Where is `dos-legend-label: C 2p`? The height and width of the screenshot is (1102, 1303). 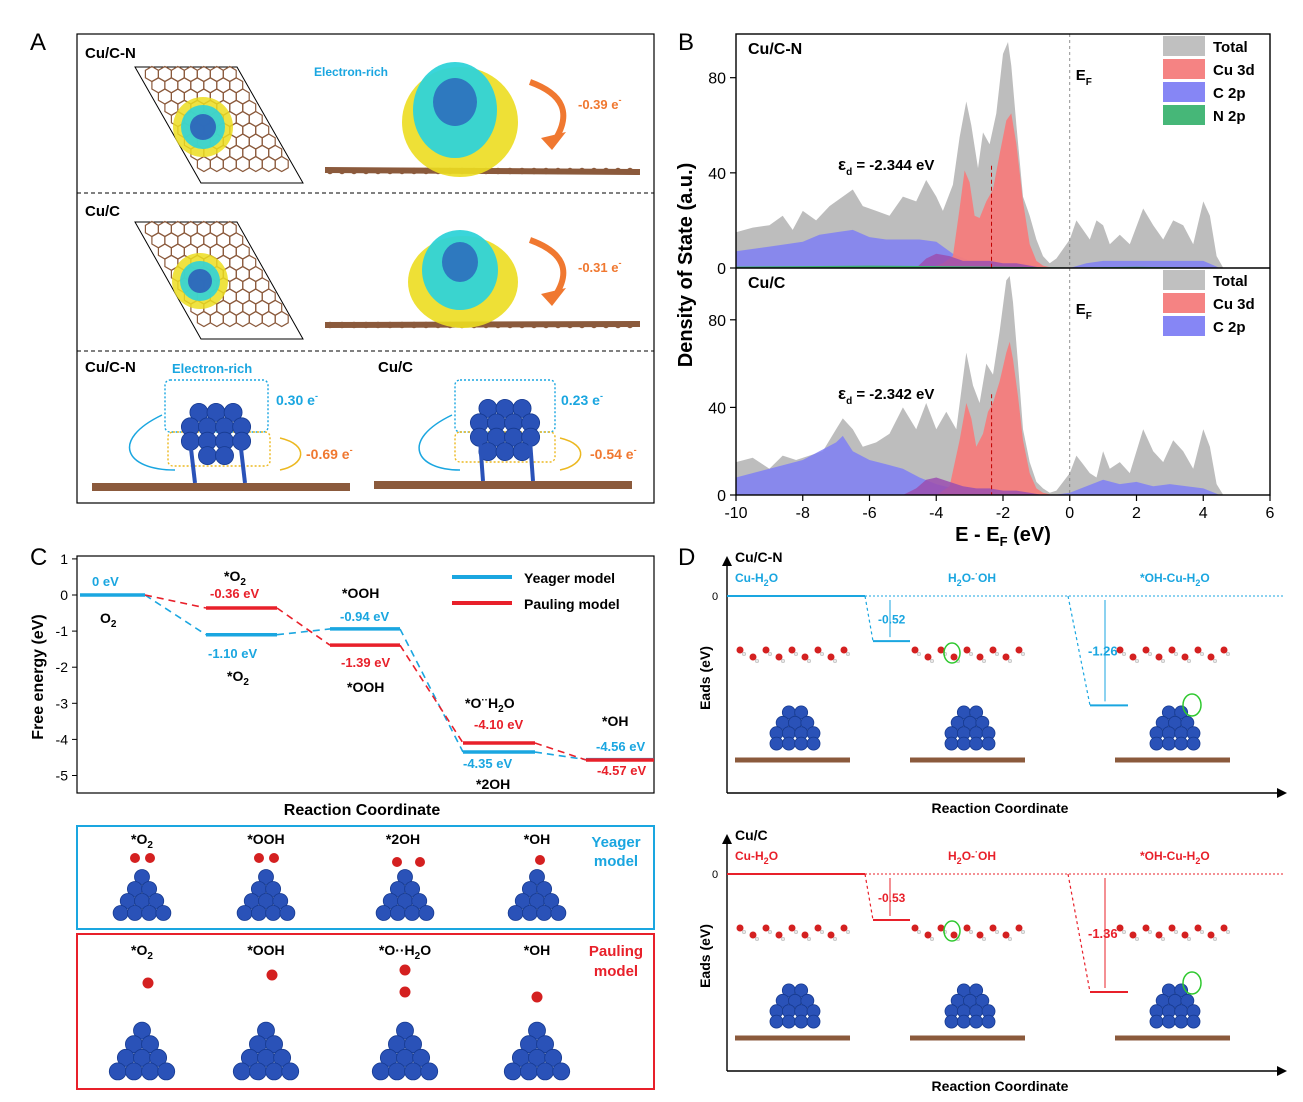 dos-legend-label: C 2p is located at coordinates (1229, 93).